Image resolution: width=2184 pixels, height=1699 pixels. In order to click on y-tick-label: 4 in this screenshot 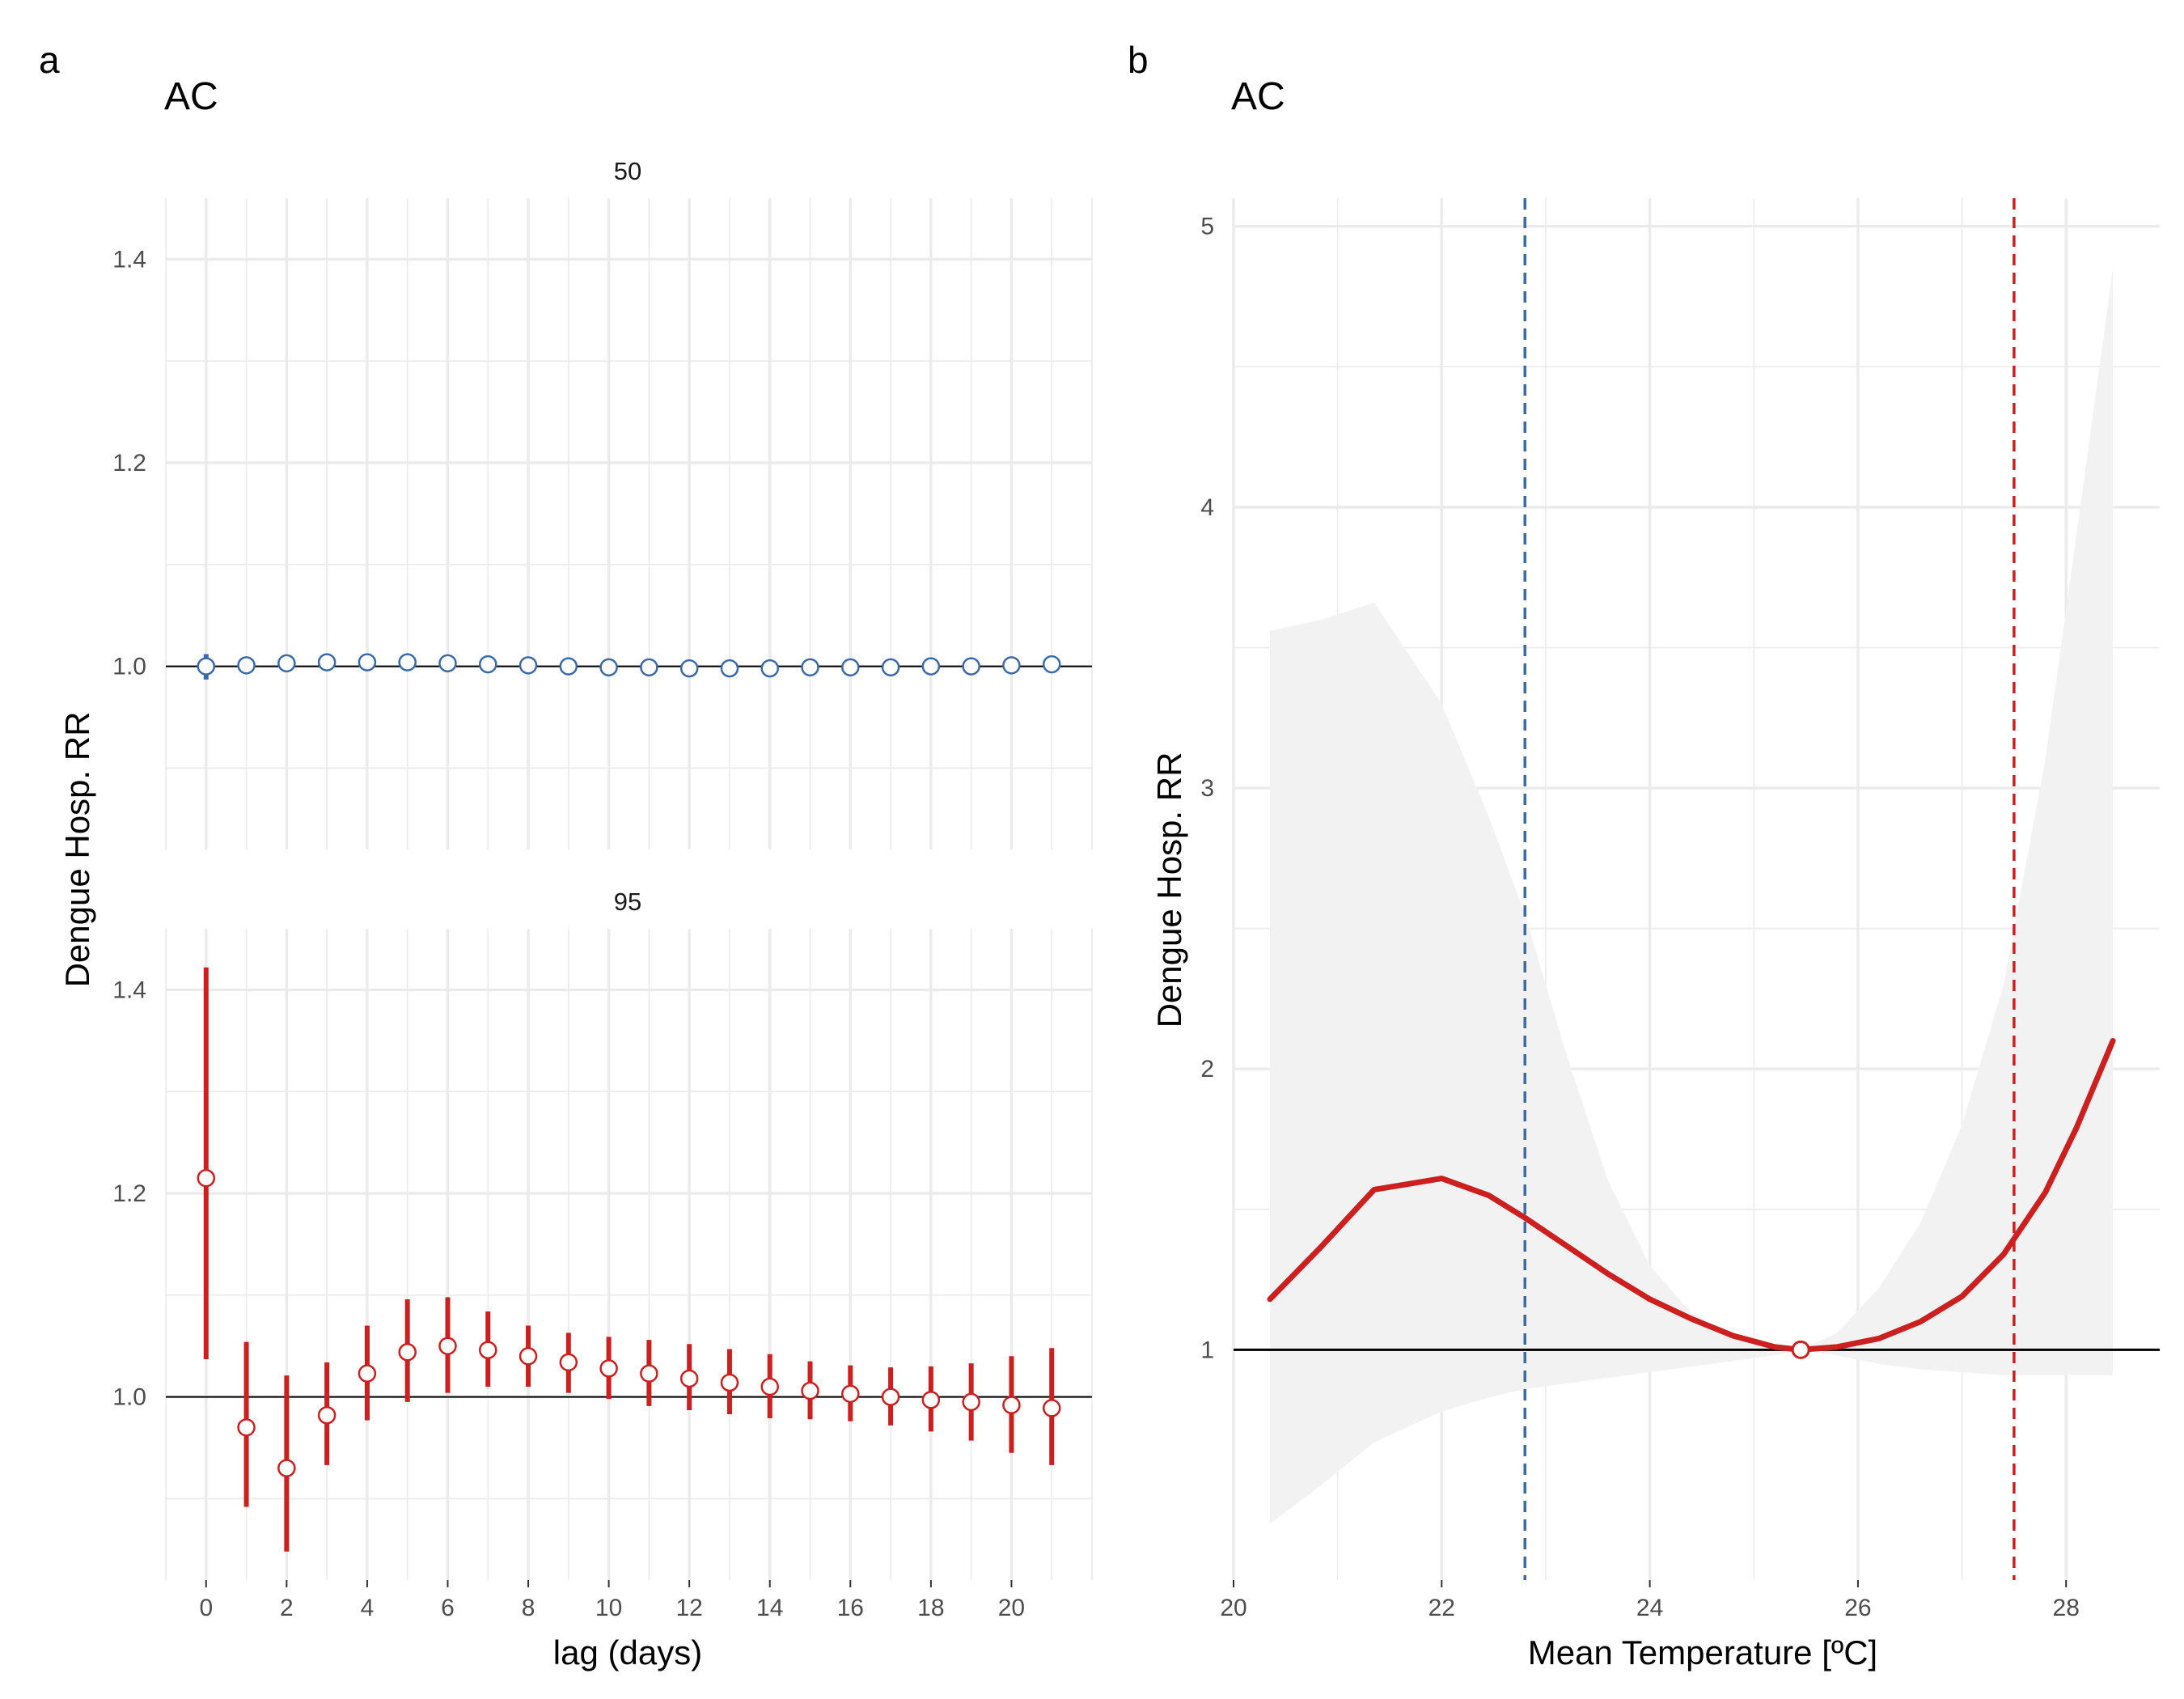, I will do `click(1207, 507)`.